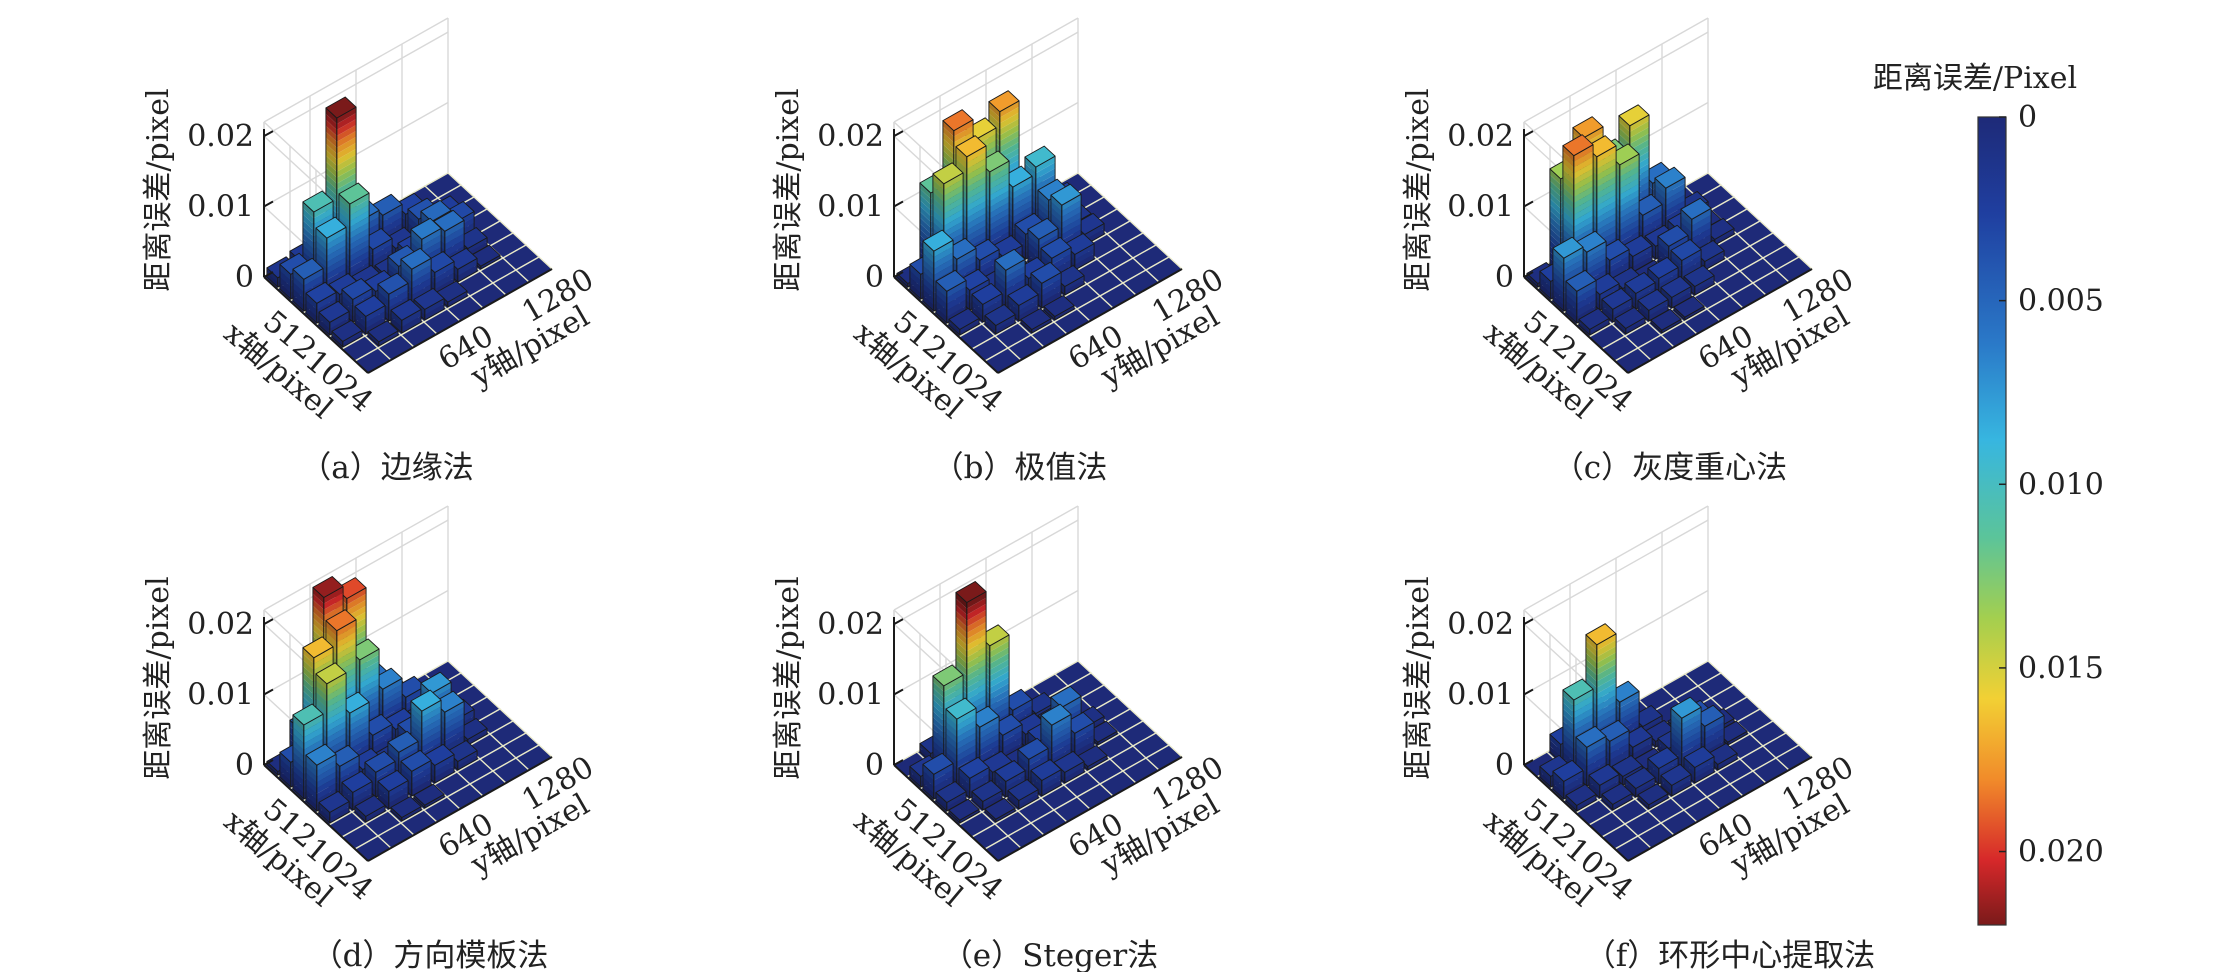 The height and width of the screenshot is (972, 2238). Describe the element at coordinates (386, 468) in the screenshot. I see `subplot-caption: （a）边缘法` at that location.